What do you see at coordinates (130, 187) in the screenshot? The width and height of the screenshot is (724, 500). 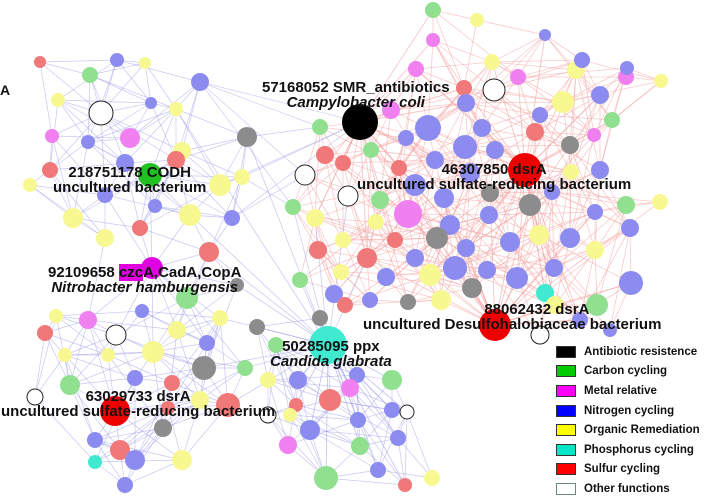 I see `label-line2: uncultured bacterium` at bounding box center [130, 187].